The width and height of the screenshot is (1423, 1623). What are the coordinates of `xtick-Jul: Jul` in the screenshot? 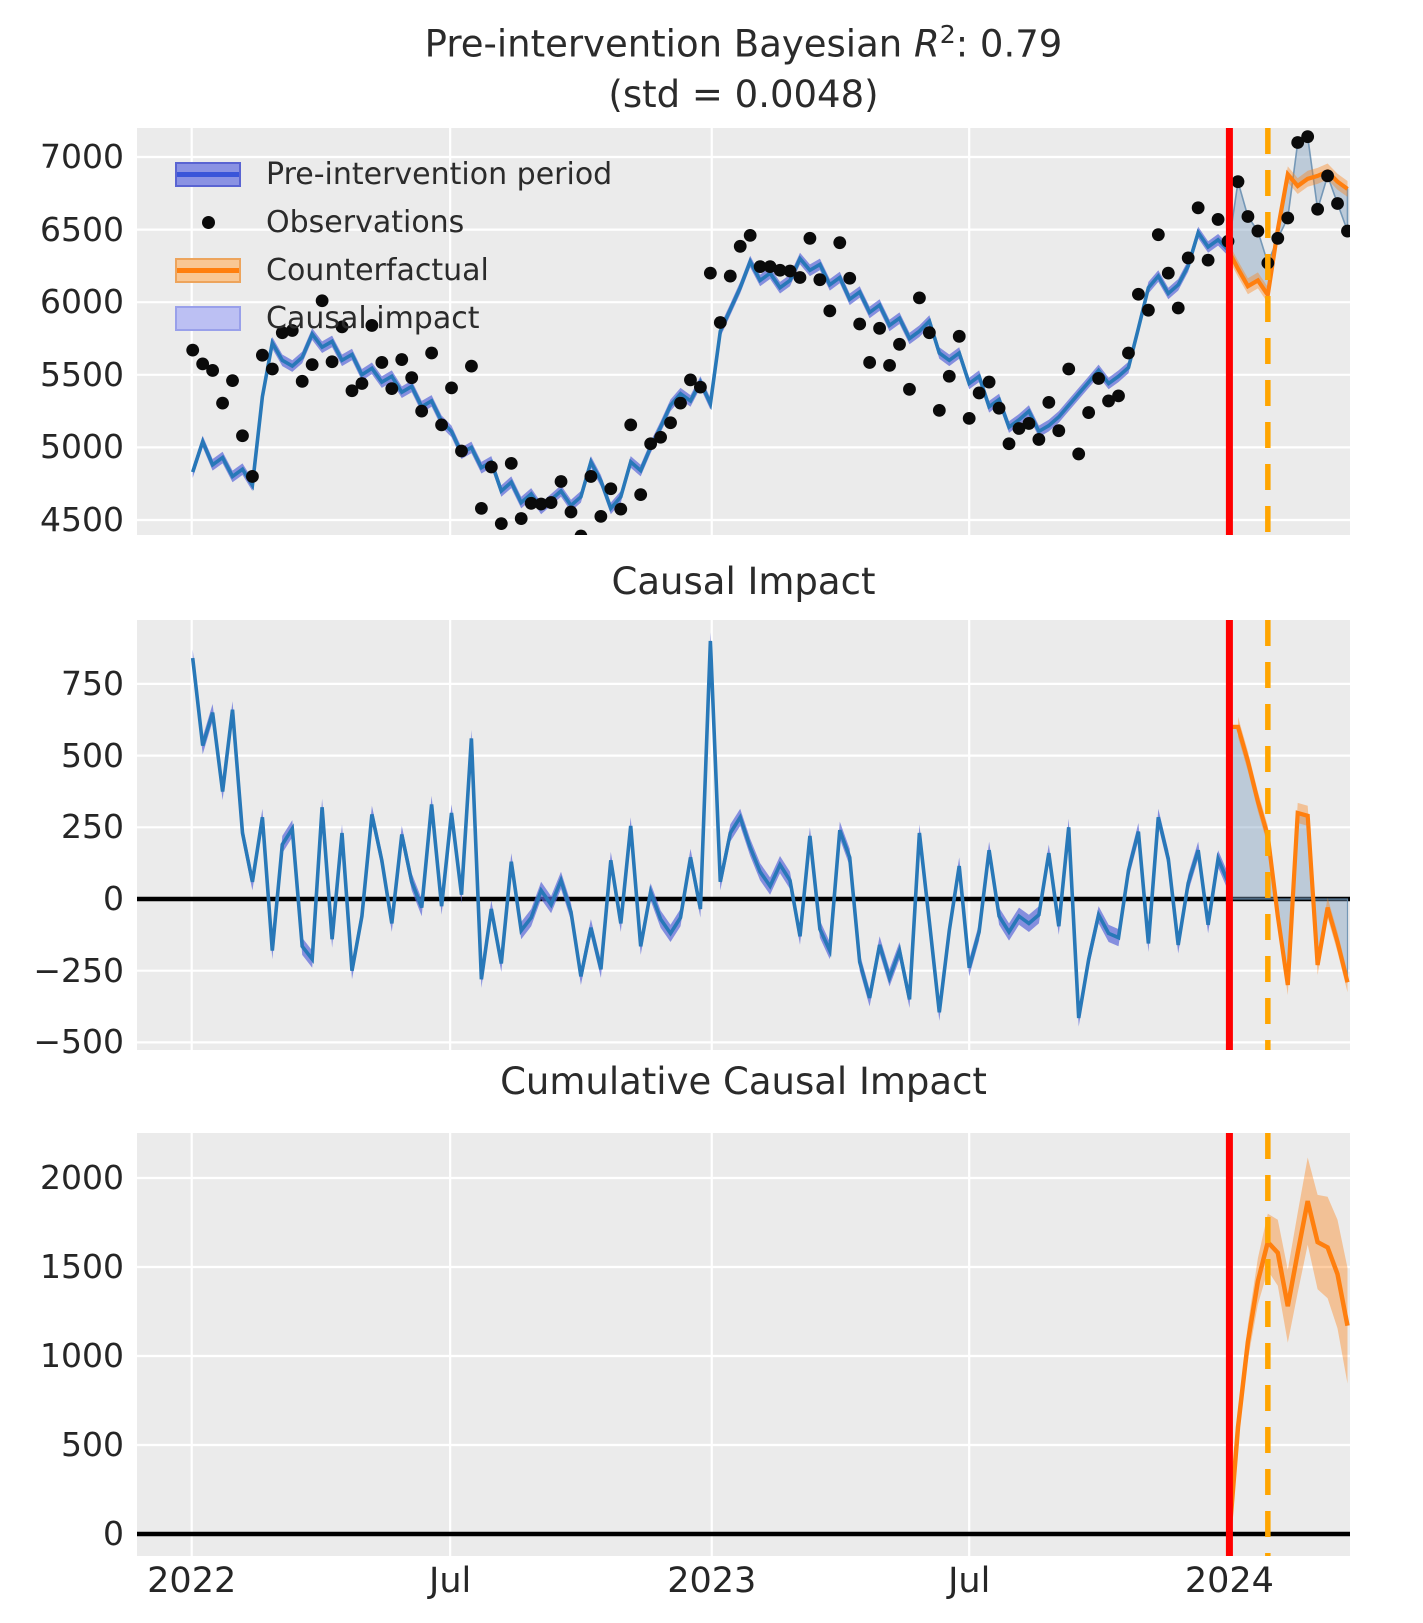 It's located at (969, 1581).